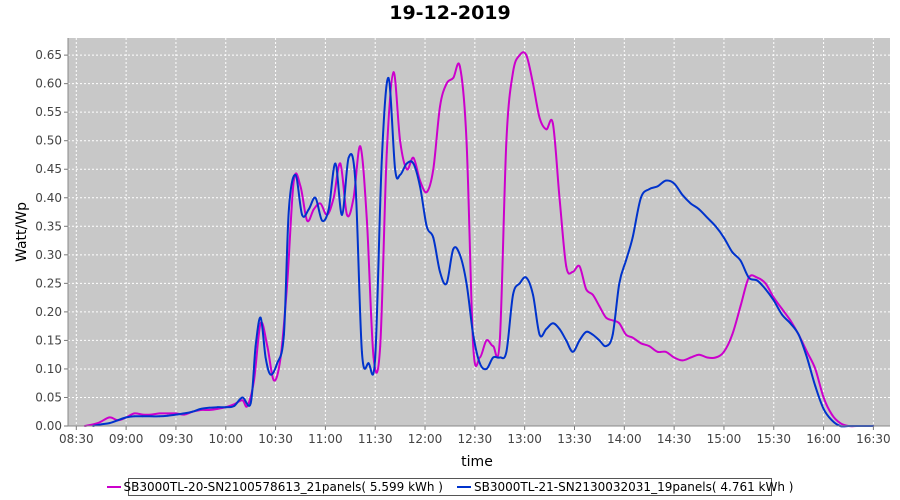 Image resolution: width=900 pixels, height=500 pixels. What do you see at coordinates (475, 439) in the screenshot?
I see `x-tick-label: 12:30` at bounding box center [475, 439].